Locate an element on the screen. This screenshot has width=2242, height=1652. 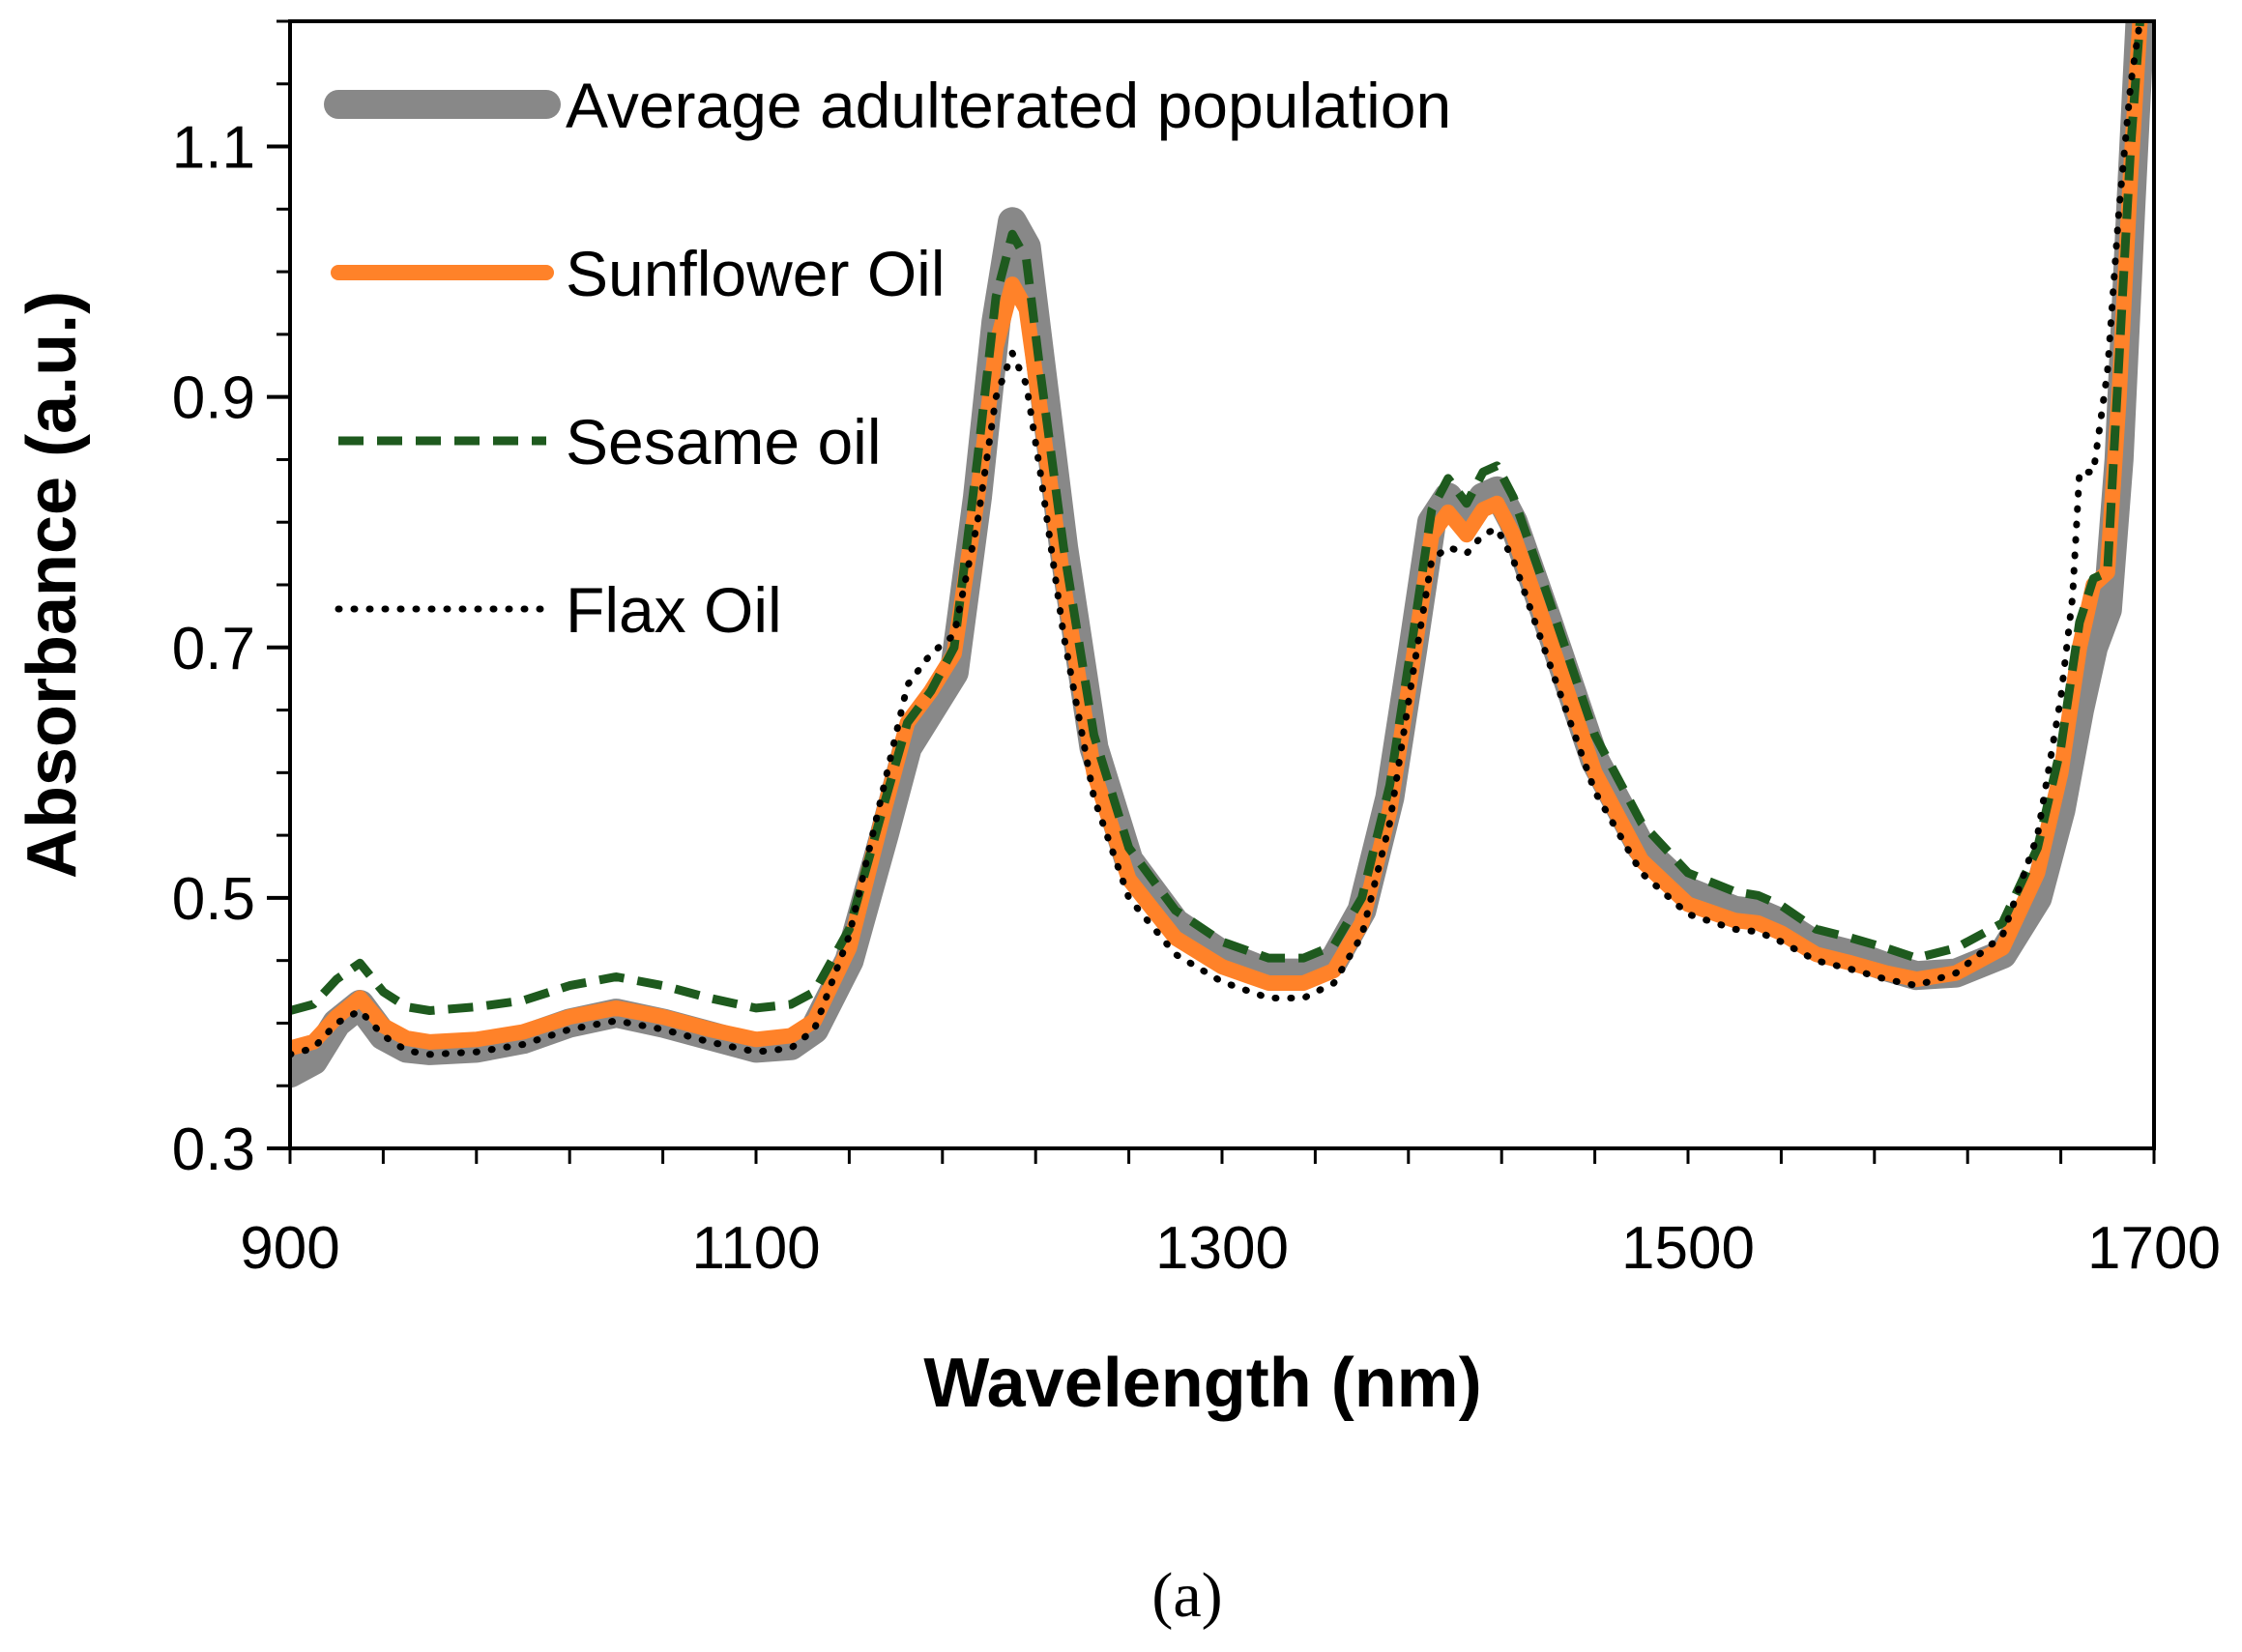
legend-label: Flax Oil is located at coordinates (674, 610).